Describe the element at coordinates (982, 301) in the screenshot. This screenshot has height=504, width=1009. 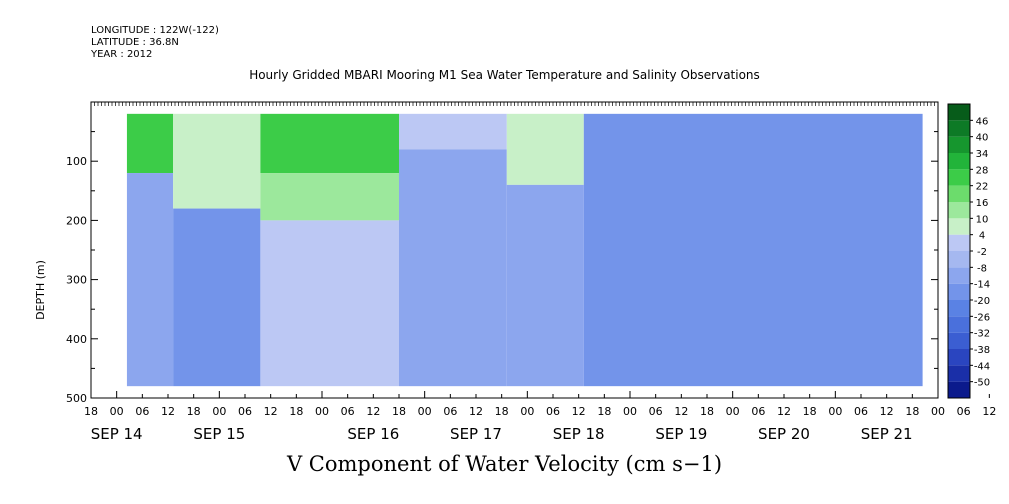
I see `colorbar-label: -20` at that location.